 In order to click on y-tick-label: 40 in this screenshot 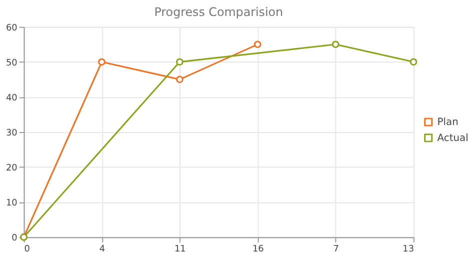, I will do `click(12, 98)`.